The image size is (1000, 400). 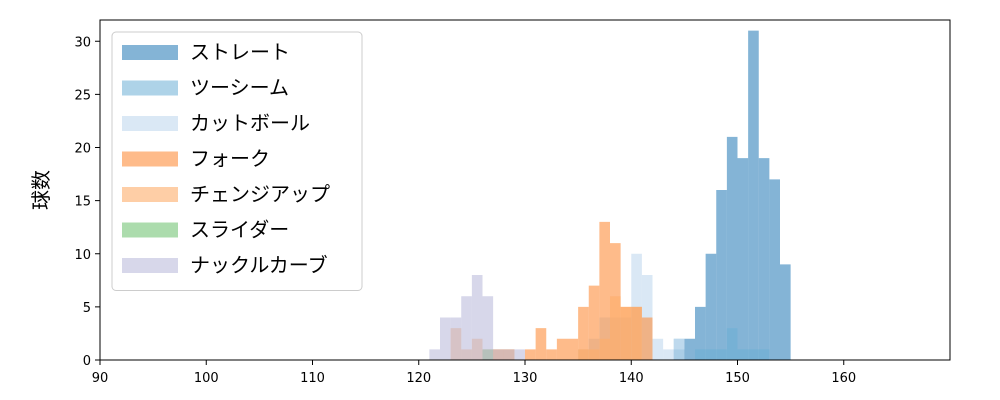 I want to click on legend-label: スライダー, so click(x=239, y=230).